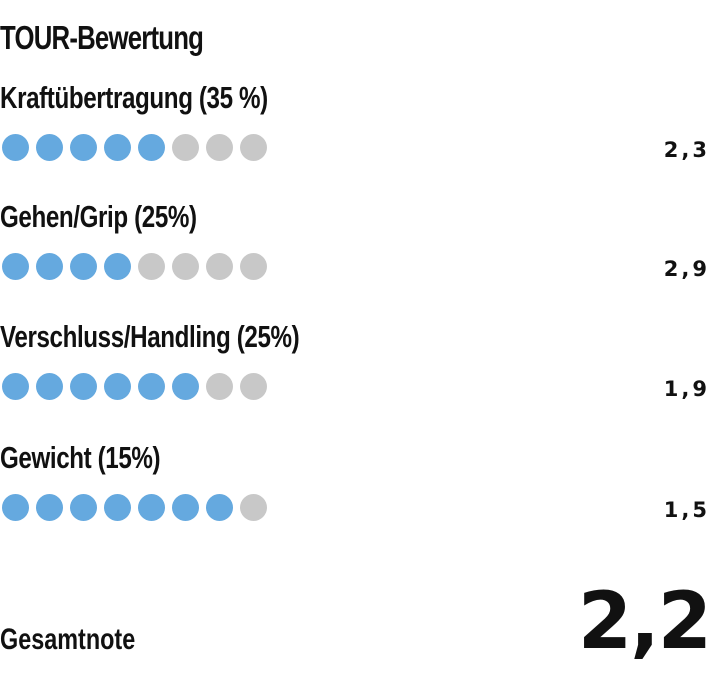 The width and height of the screenshot is (712, 689). Describe the element at coordinates (134, 147) in the screenshot. I see `rating-dots-kraftuebertragung` at that location.